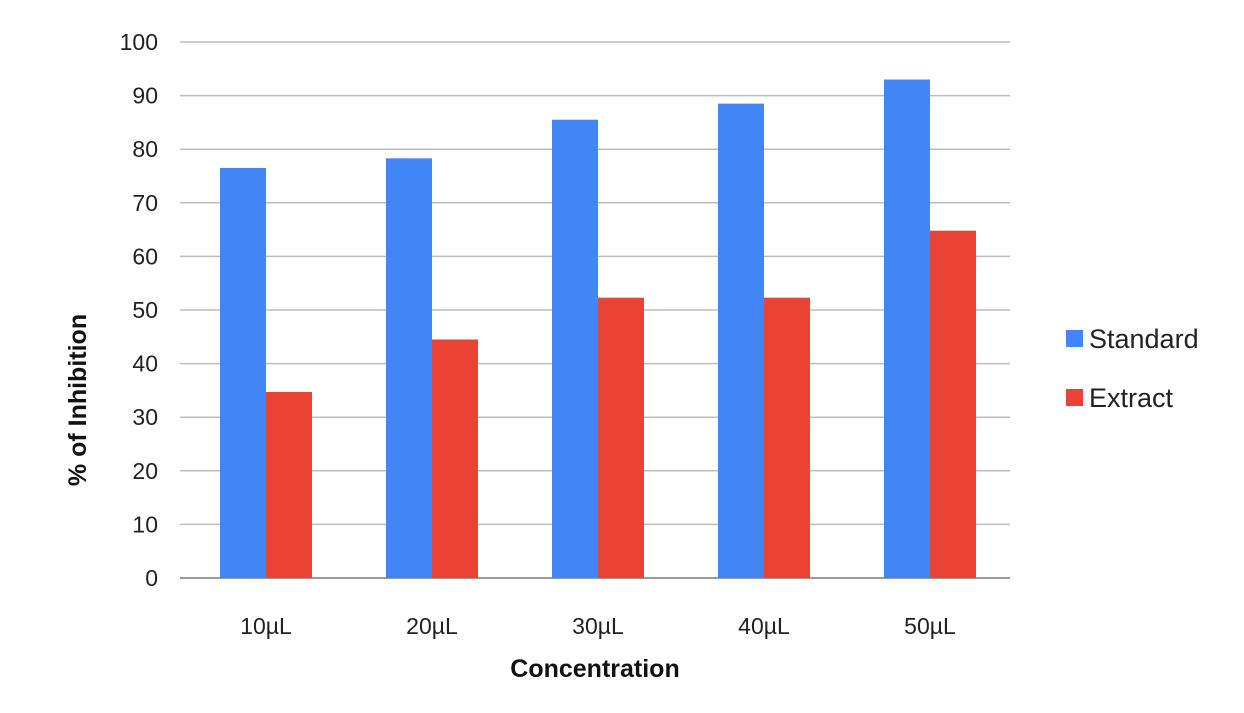 Image resolution: width=1244 pixels, height=713 pixels. I want to click on x-axis-title: Concentration, so click(594, 669).